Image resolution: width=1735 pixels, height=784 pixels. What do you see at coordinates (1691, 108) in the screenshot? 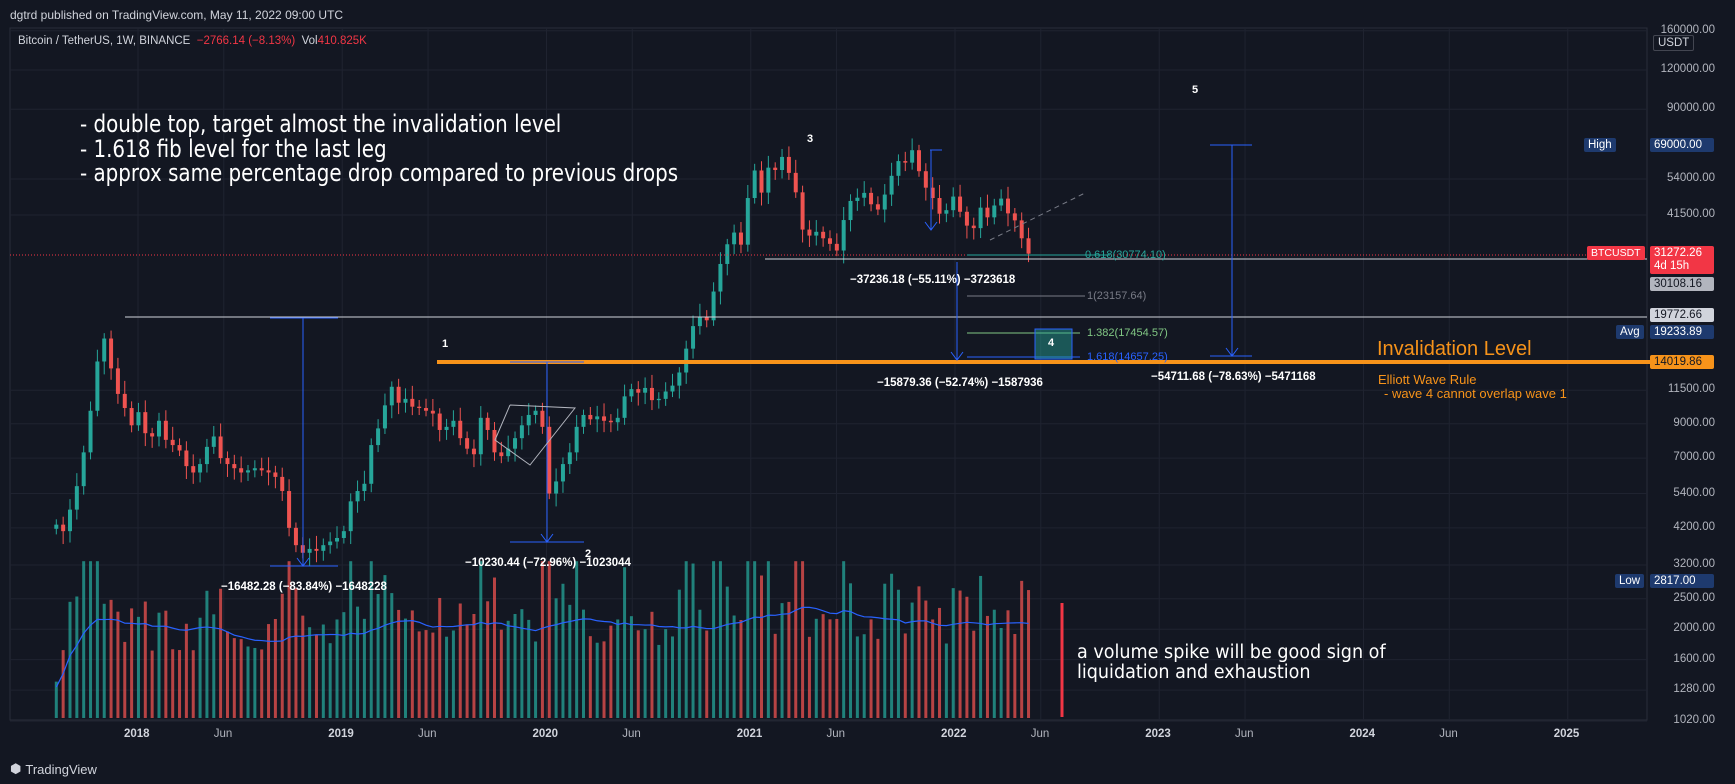
I see `price-tick: 90000.00` at bounding box center [1691, 108].